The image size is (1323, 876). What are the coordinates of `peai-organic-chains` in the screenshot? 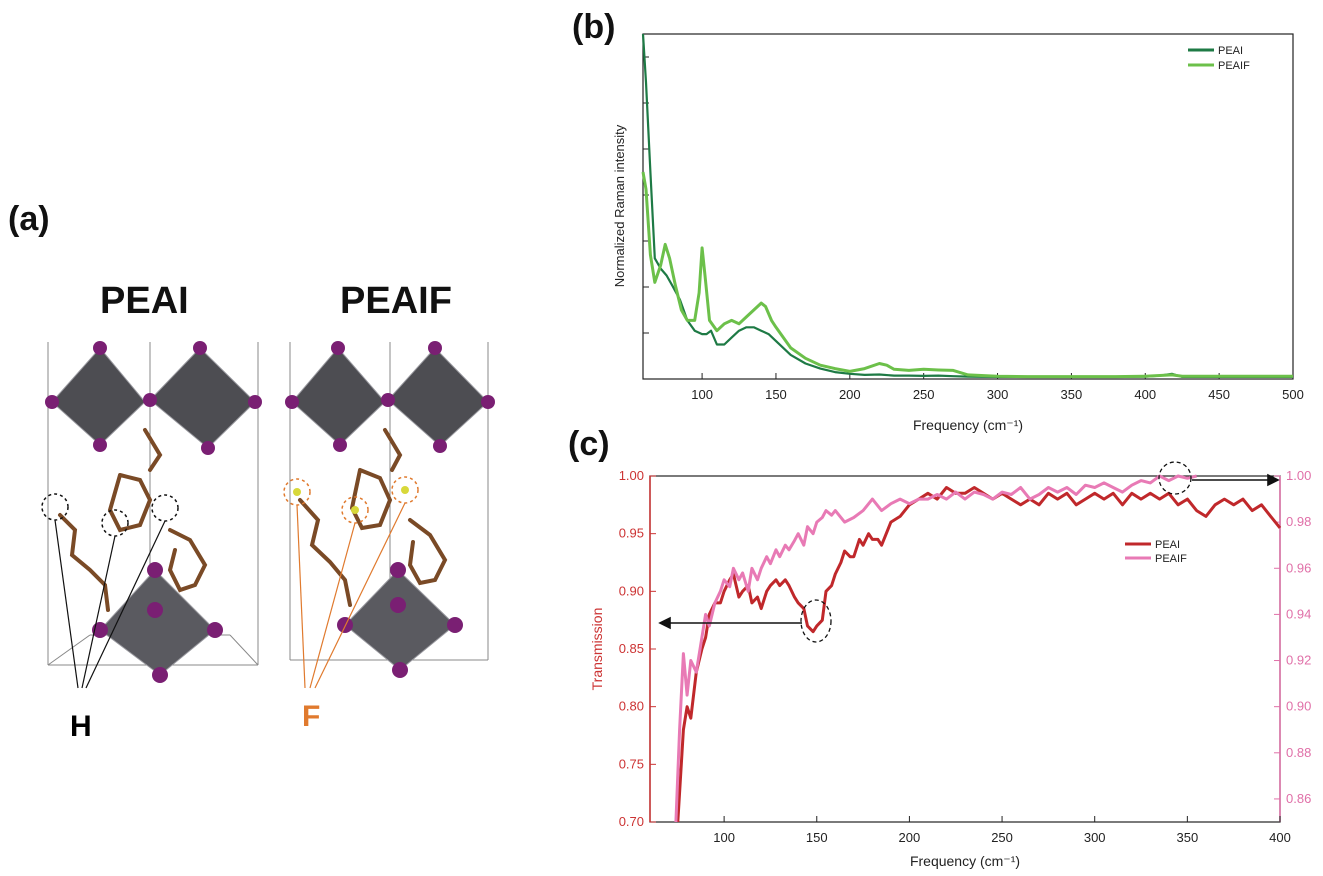 It's located at (133, 520).